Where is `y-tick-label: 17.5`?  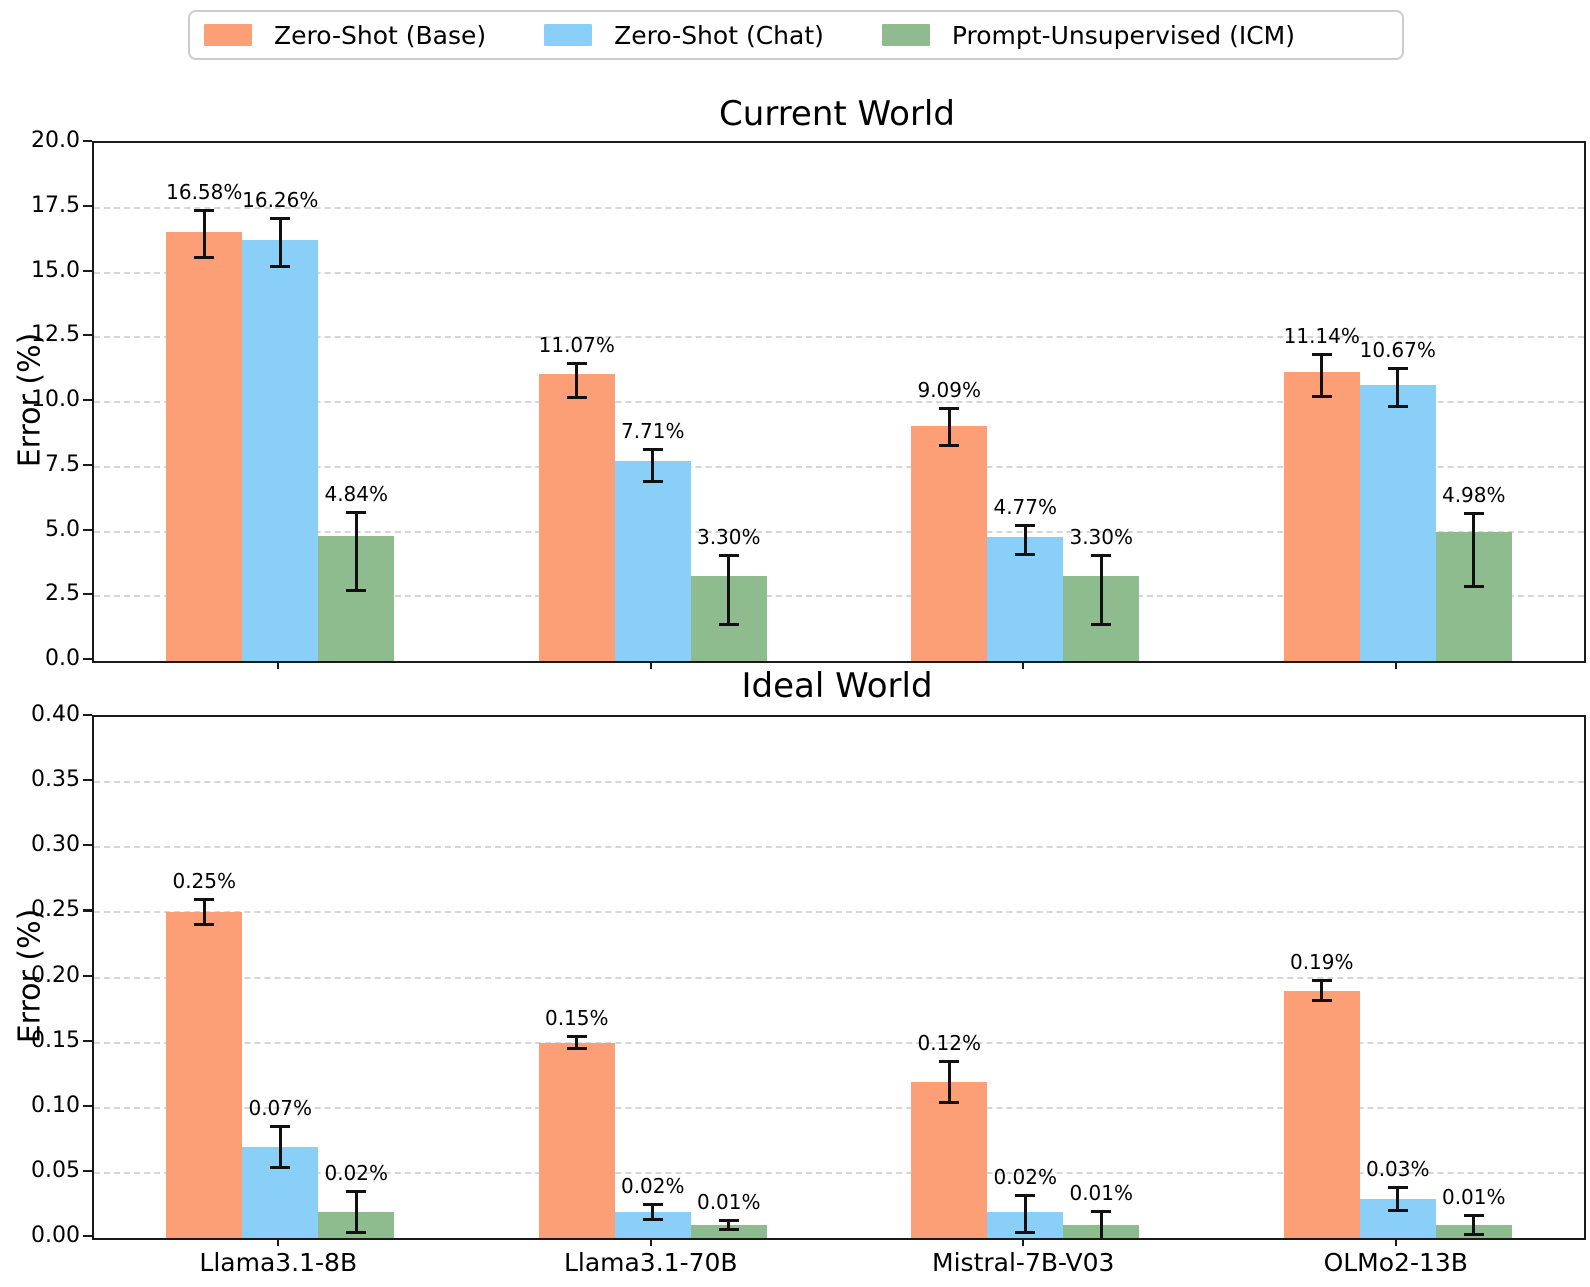 y-tick-label: 17.5 is located at coordinates (55, 205).